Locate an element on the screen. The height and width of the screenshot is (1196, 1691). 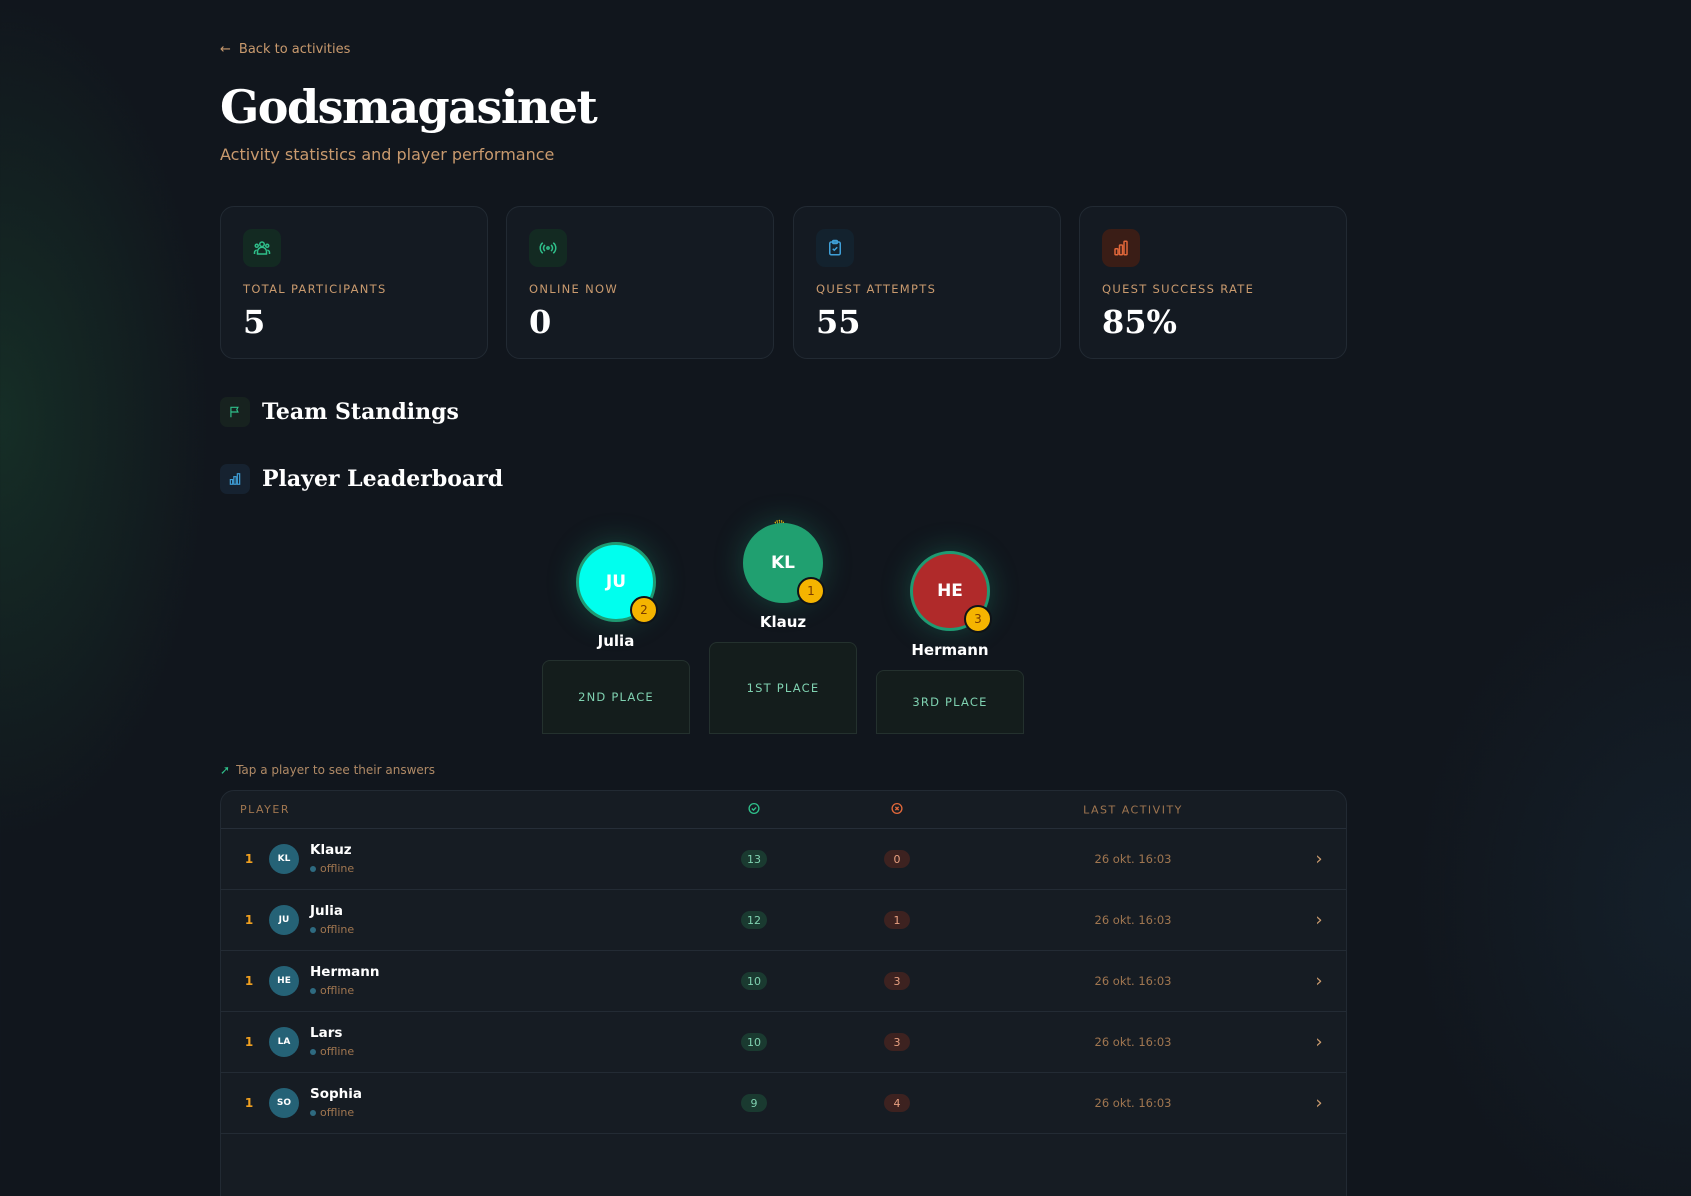
section-title: Player Leaderboard is located at coordinates (383, 479).